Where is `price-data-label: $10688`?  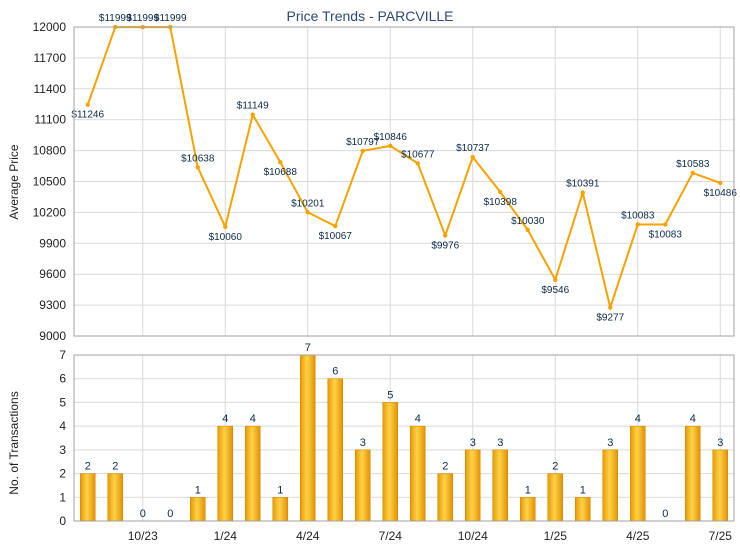
price-data-label: $10688 is located at coordinates (281, 172).